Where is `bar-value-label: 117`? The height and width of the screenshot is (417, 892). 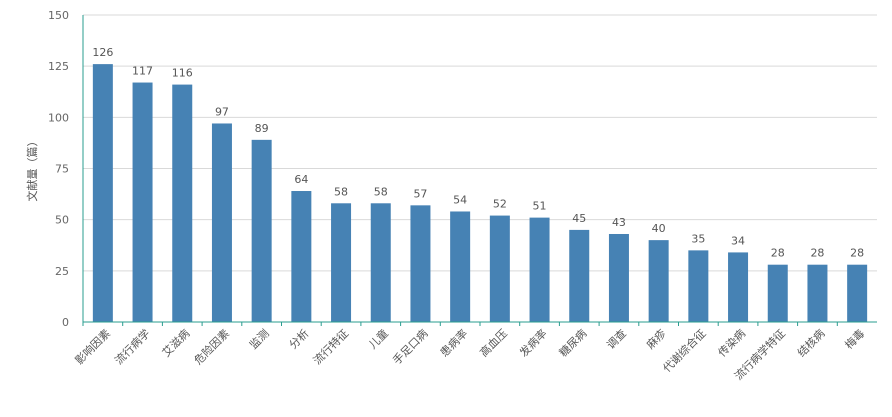 bar-value-label: 117 is located at coordinates (142, 71).